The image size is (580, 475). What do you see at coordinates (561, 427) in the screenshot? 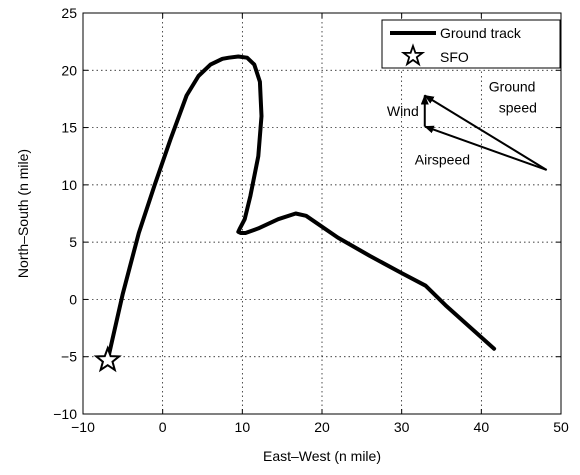
I see `x-tick-label: 50` at bounding box center [561, 427].